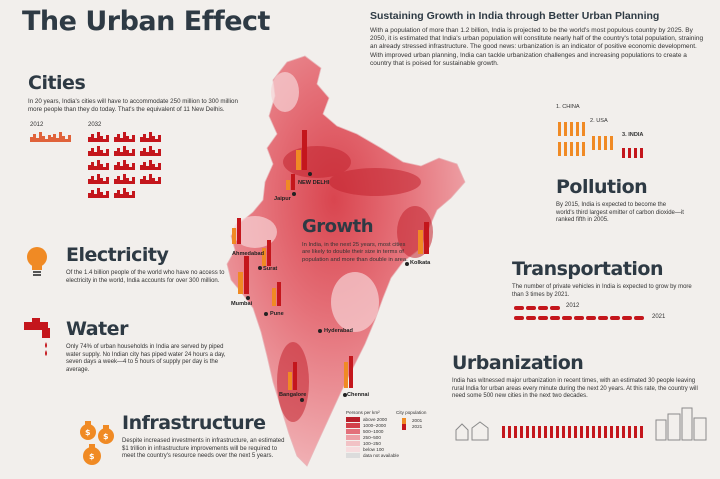  Describe the element at coordinates (57, 83) in the screenshot. I see `cities-heading: Cities` at that location.